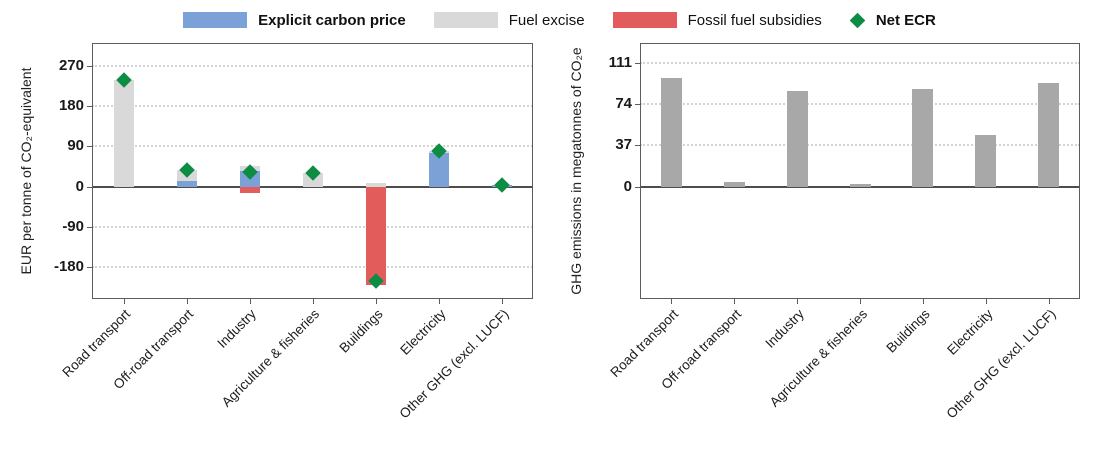 The width and height of the screenshot is (1119, 453). Describe the element at coordinates (785, 328) in the screenshot. I see `x-category-label: Industry` at that location.